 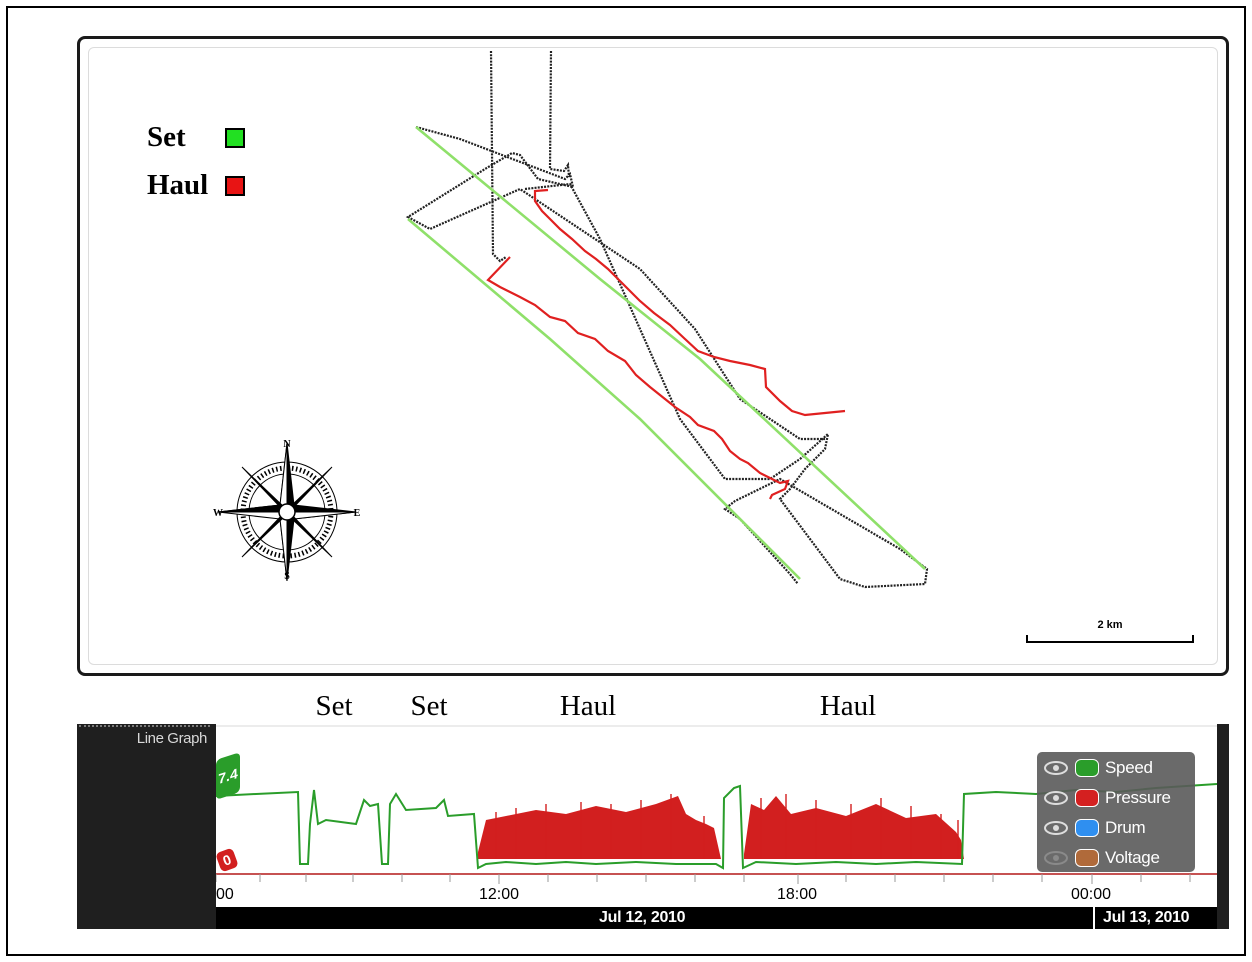 What do you see at coordinates (848, 706) in the screenshot?
I see `annotation-haul-2: Haul` at bounding box center [848, 706].